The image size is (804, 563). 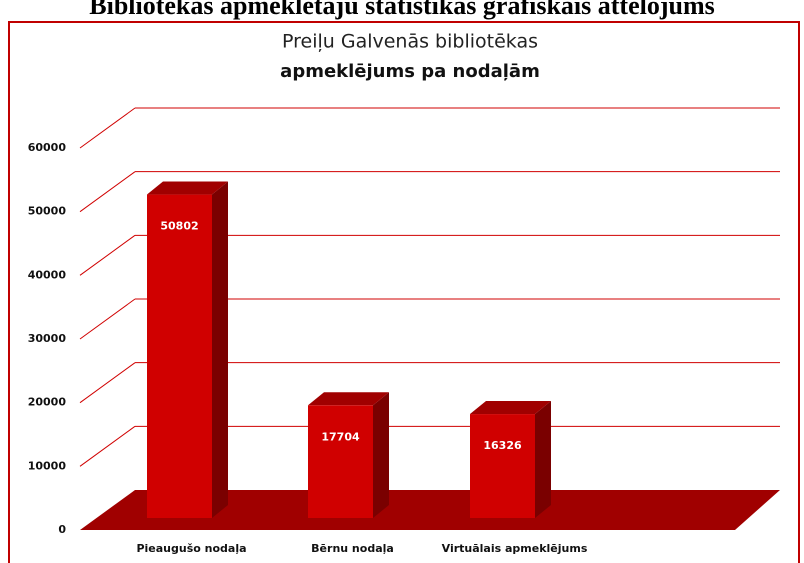 What do you see at coordinates (47, 274) in the screenshot?
I see `y-tick-label: 40000` at bounding box center [47, 274].